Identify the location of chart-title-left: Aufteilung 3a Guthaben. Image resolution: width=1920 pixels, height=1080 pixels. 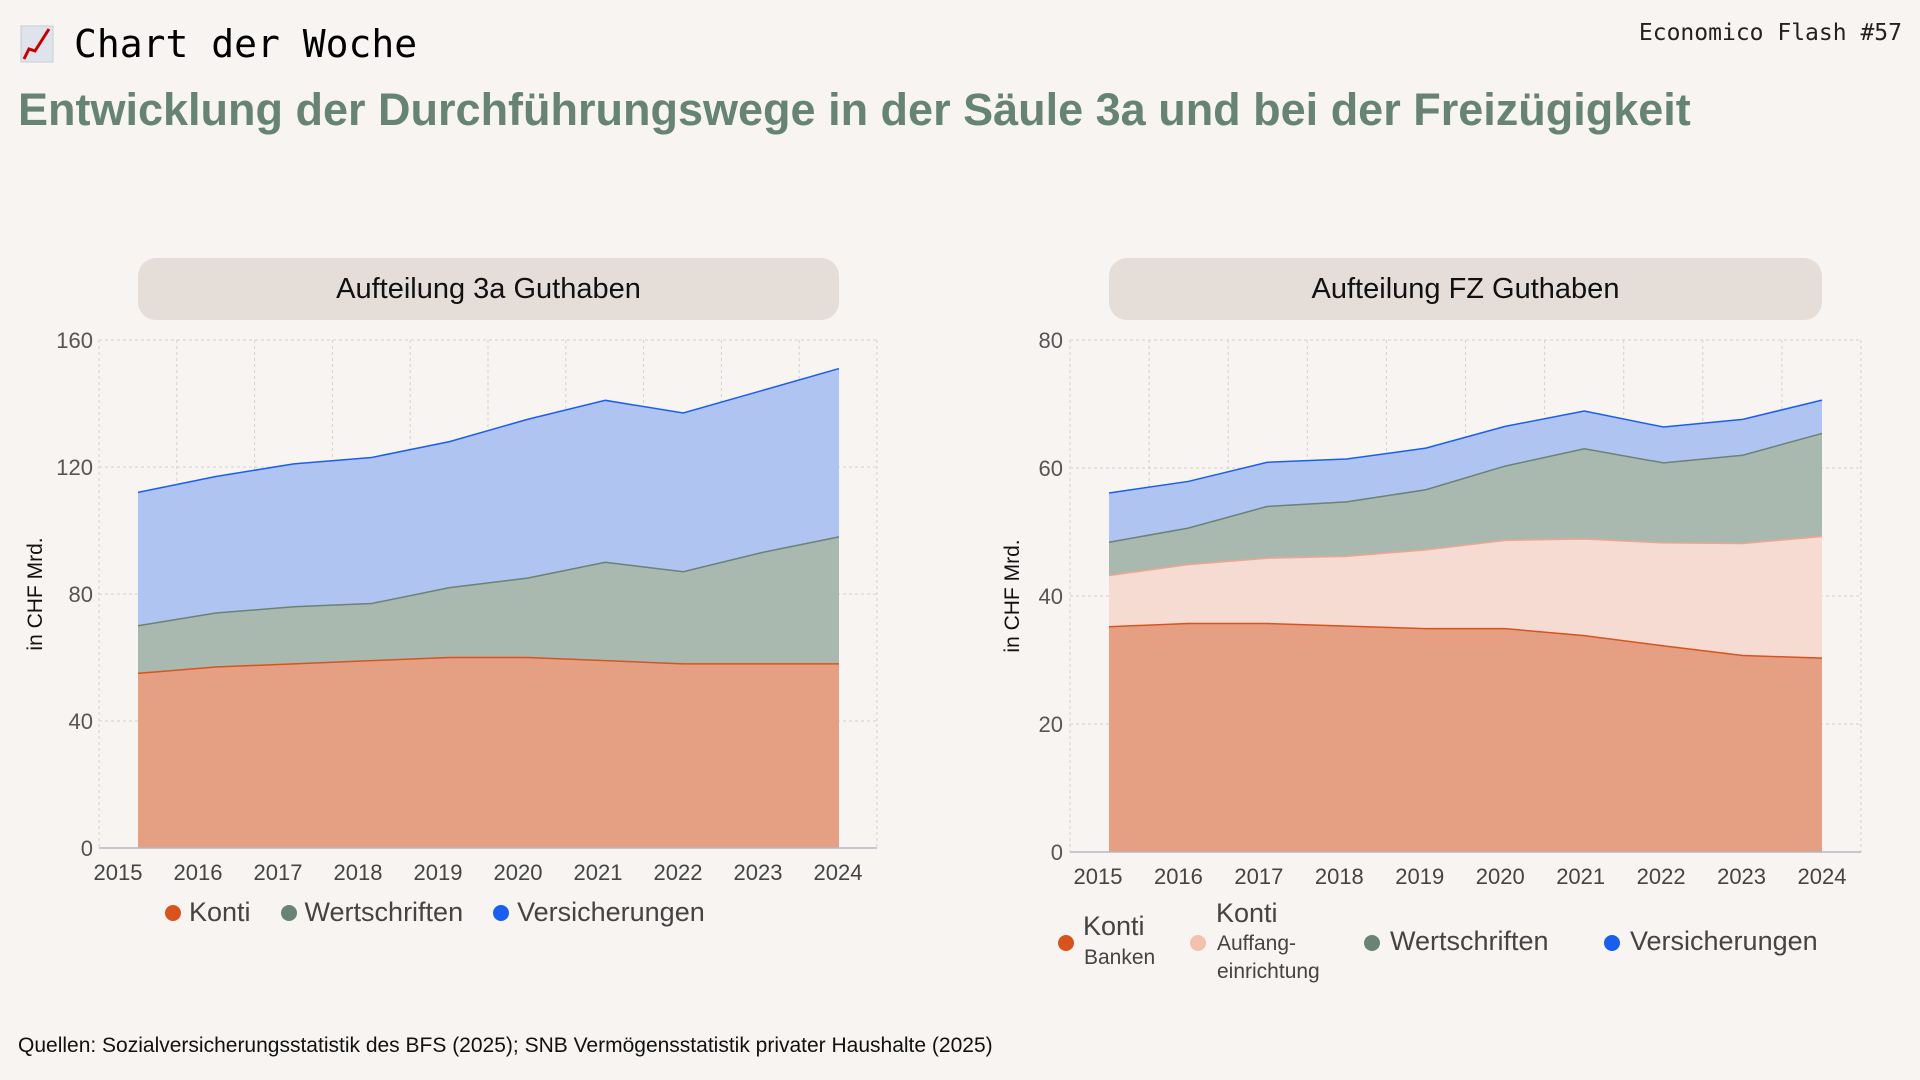
(488, 289).